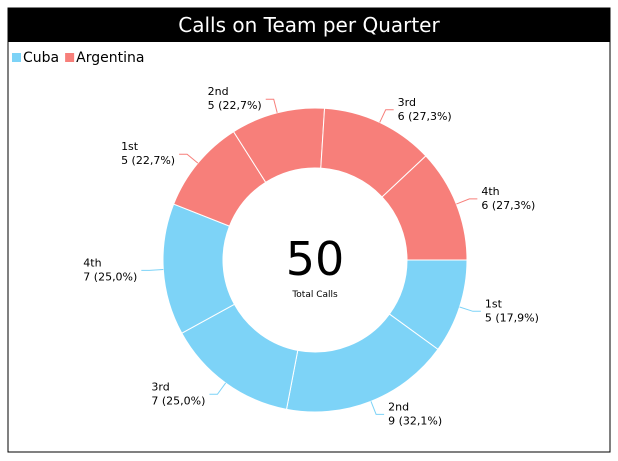 The width and height of the screenshot is (618, 461). What do you see at coordinates (415, 420) in the screenshot?
I see `slice-value-label: 9 (32,1%)` at bounding box center [415, 420].